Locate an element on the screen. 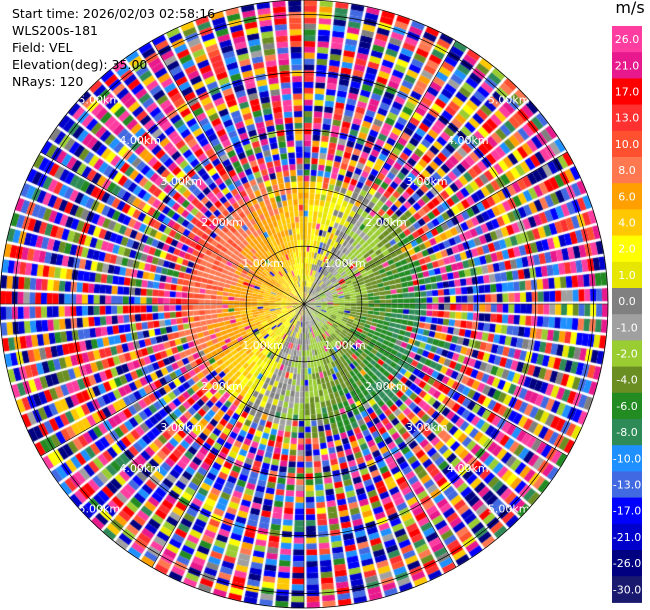  colorbar-tick-label: -10.0 is located at coordinates (627, 458).